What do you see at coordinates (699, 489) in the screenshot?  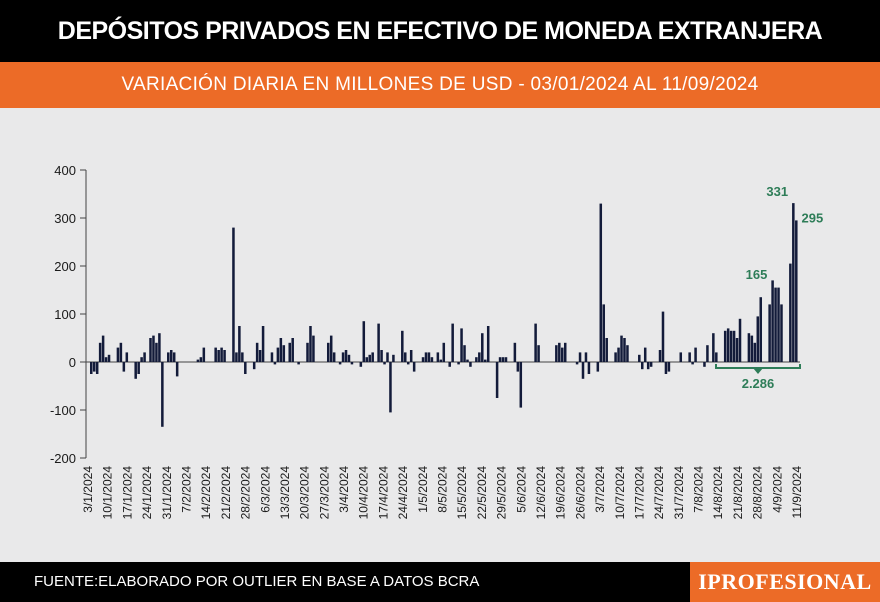 I see `x-tick-label: 7/8/2024` at bounding box center [699, 489].